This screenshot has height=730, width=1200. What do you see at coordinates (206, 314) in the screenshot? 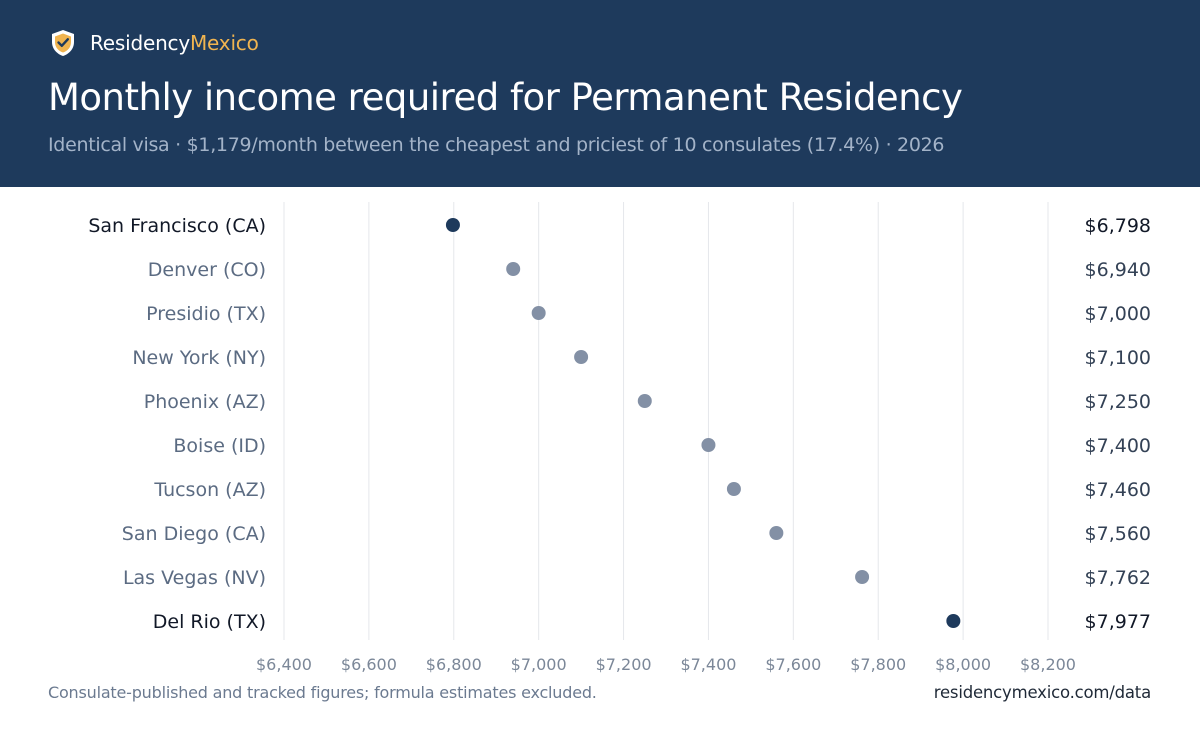
I see `category-label: Presidio (TX)` at bounding box center [206, 314].